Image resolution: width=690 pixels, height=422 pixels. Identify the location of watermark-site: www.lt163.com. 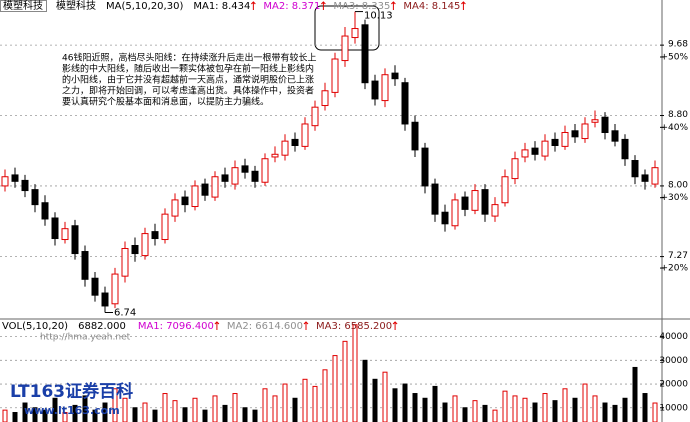
(72, 410).